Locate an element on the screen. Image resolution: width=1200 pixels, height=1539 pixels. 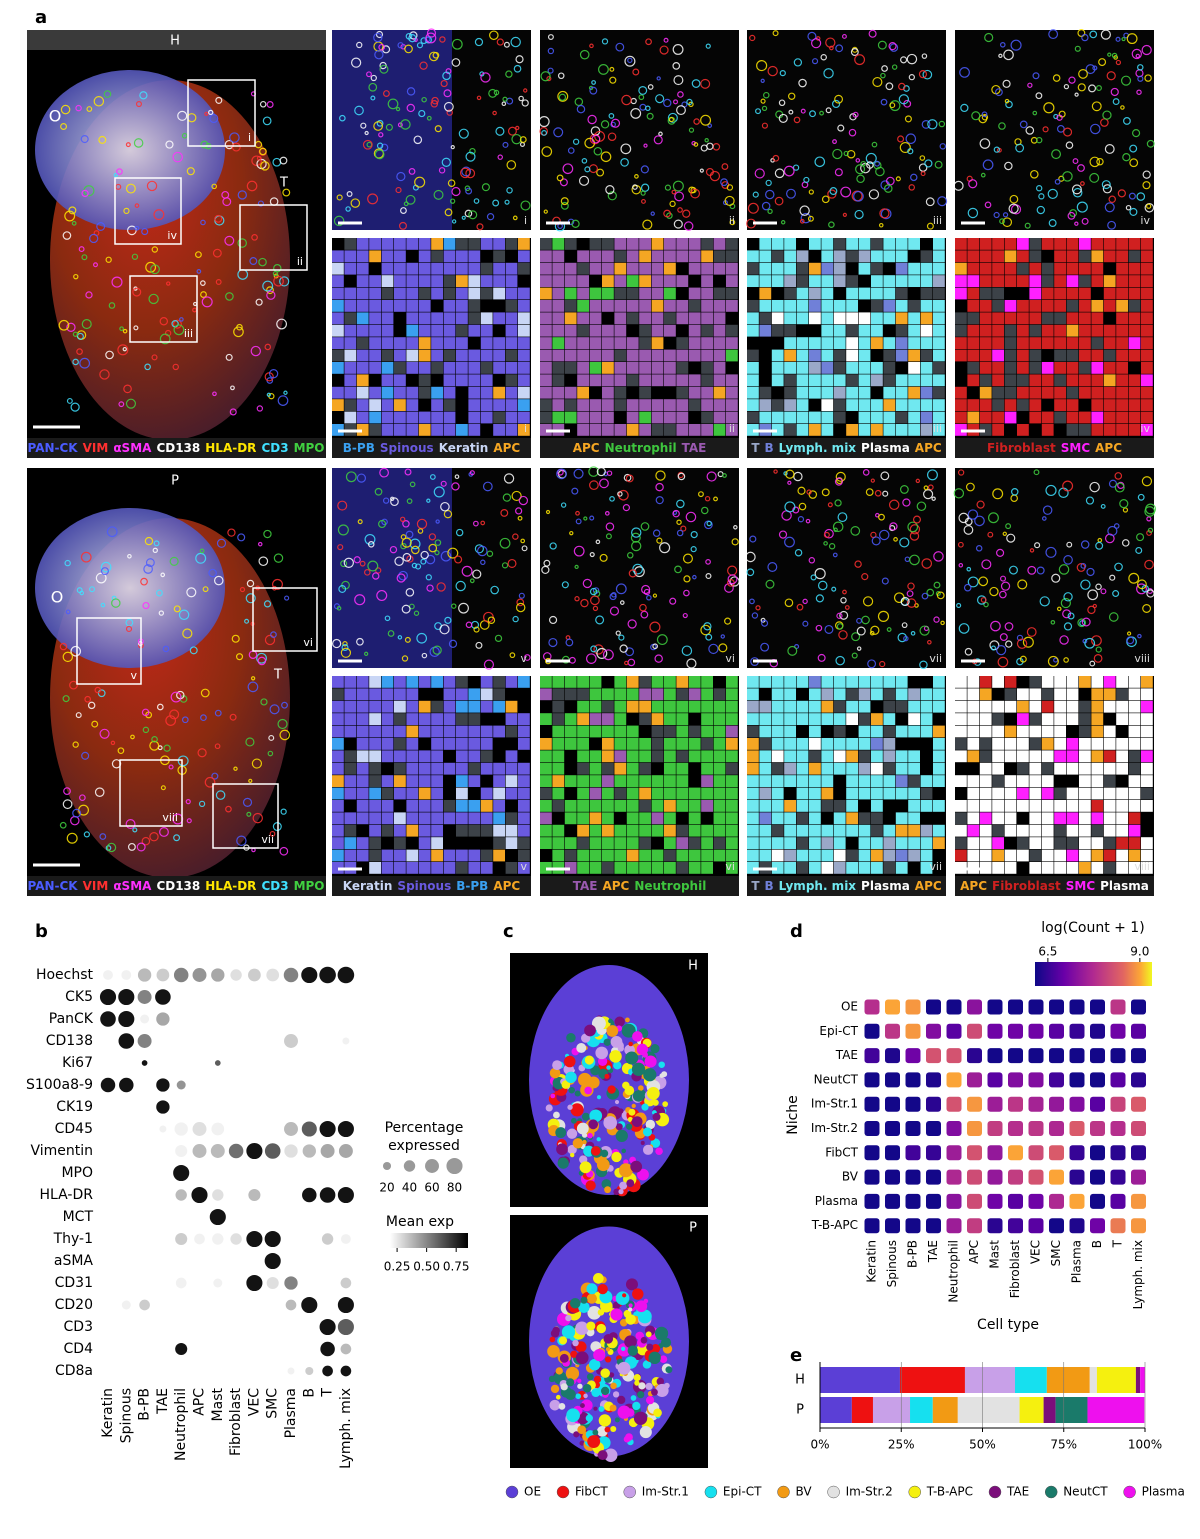
epithelium is located at coordinates (392, 568).